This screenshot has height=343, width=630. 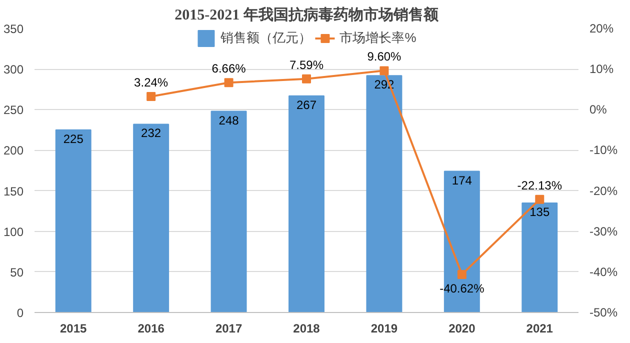 What do you see at coordinates (540, 329) in the screenshot?
I see `x-tick-label: 2021` at bounding box center [540, 329].